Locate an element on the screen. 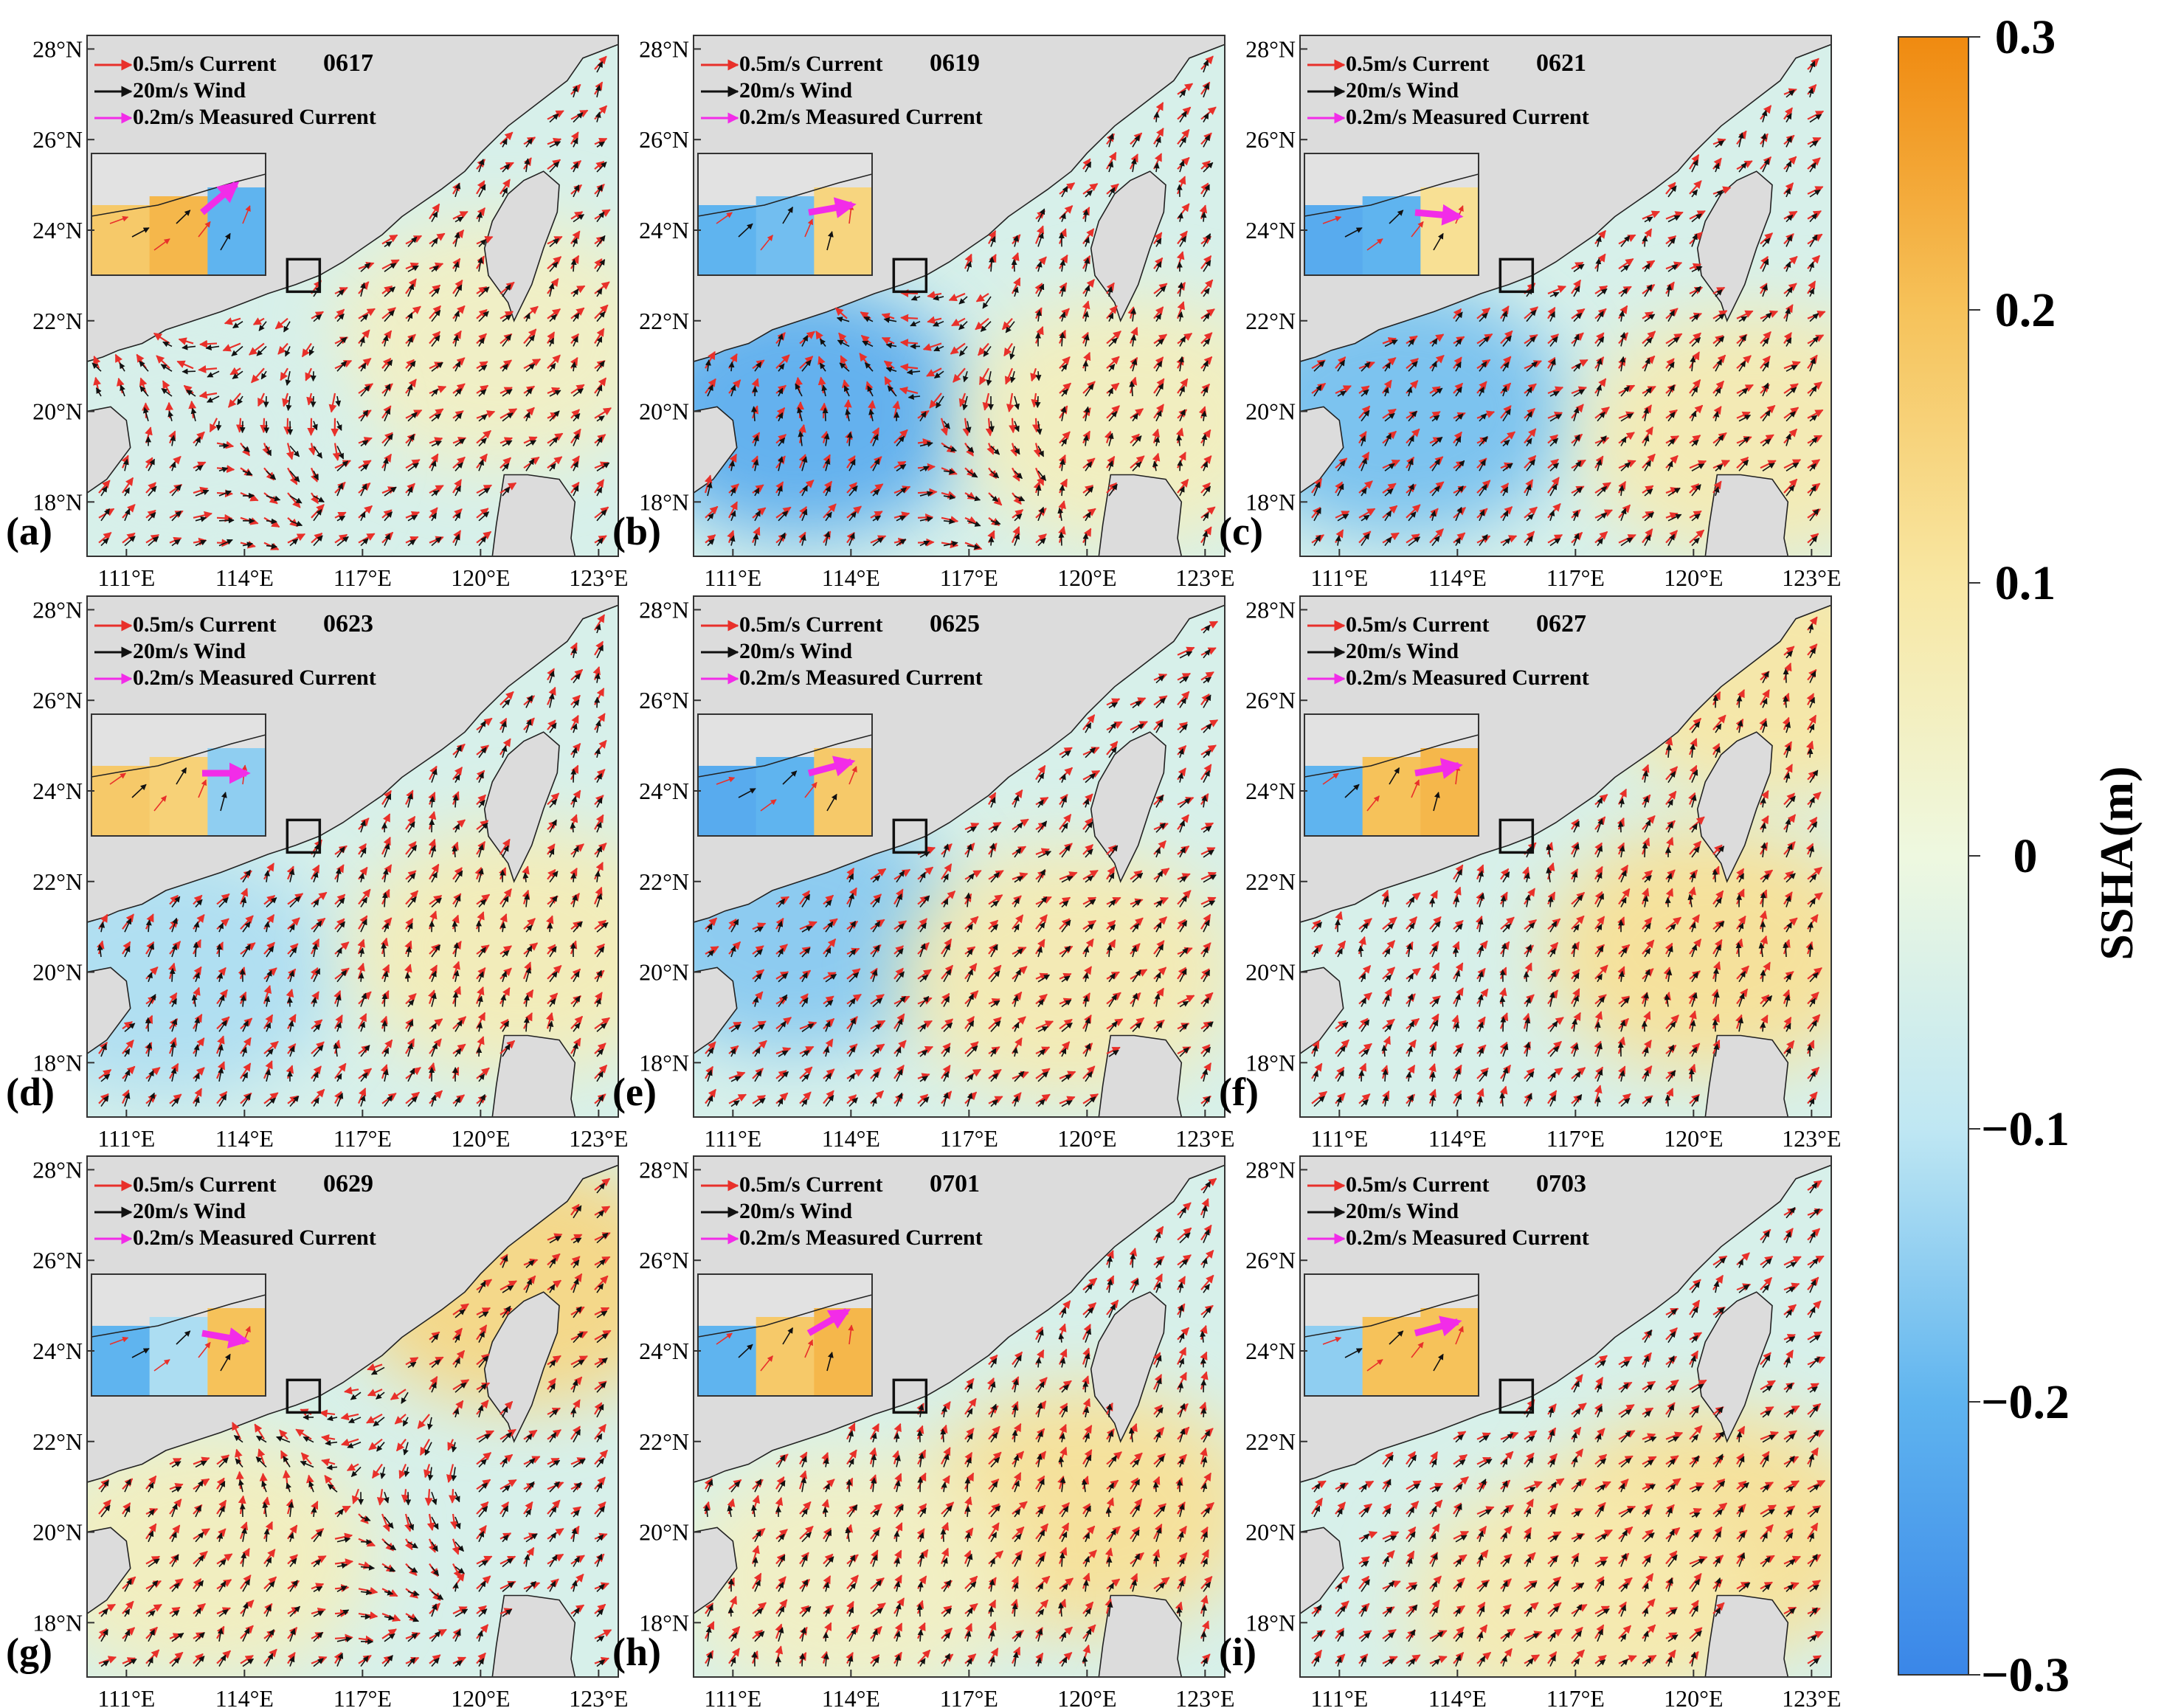  panel-date: 0621 is located at coordinates (1561, 63).